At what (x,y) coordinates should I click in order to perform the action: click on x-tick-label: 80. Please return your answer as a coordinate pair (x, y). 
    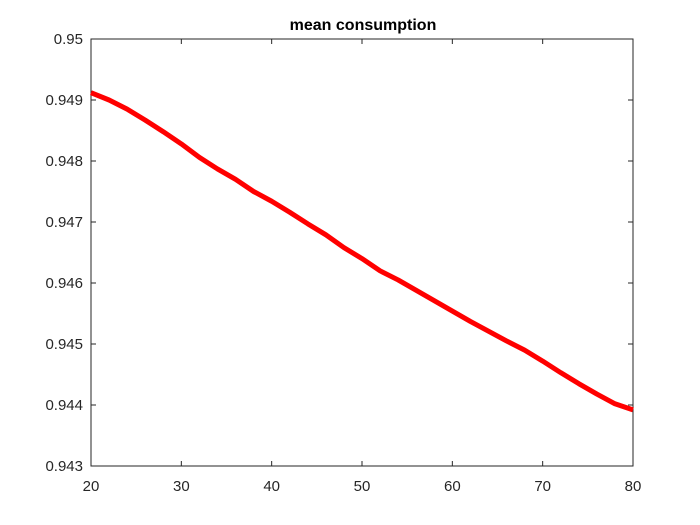
    Looking at the image, I should click on (633, 486).